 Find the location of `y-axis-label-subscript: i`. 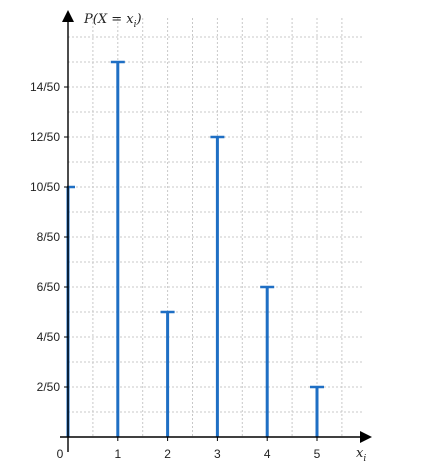

y-axis-label-subscript: i is located at coordinates (135, 25).